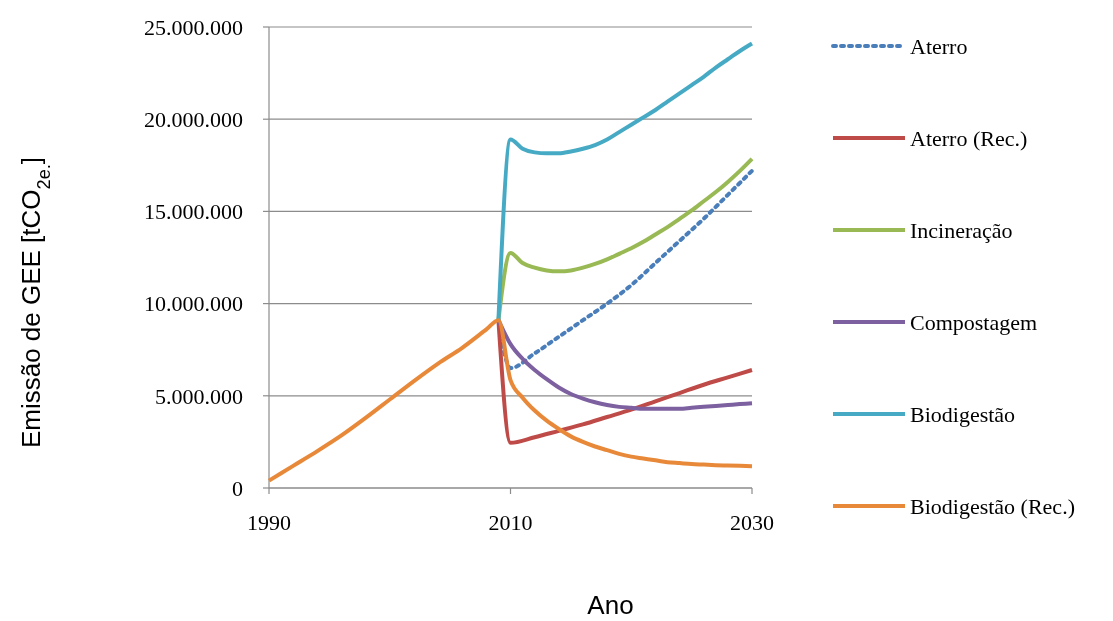 Image resolution: width=1113 pixels, height=621 pixels. What do you see at coordinates (193, 27) in the screenshot?
I see `y-tick-label: 25.000.000` at bounding box center [193, 27].